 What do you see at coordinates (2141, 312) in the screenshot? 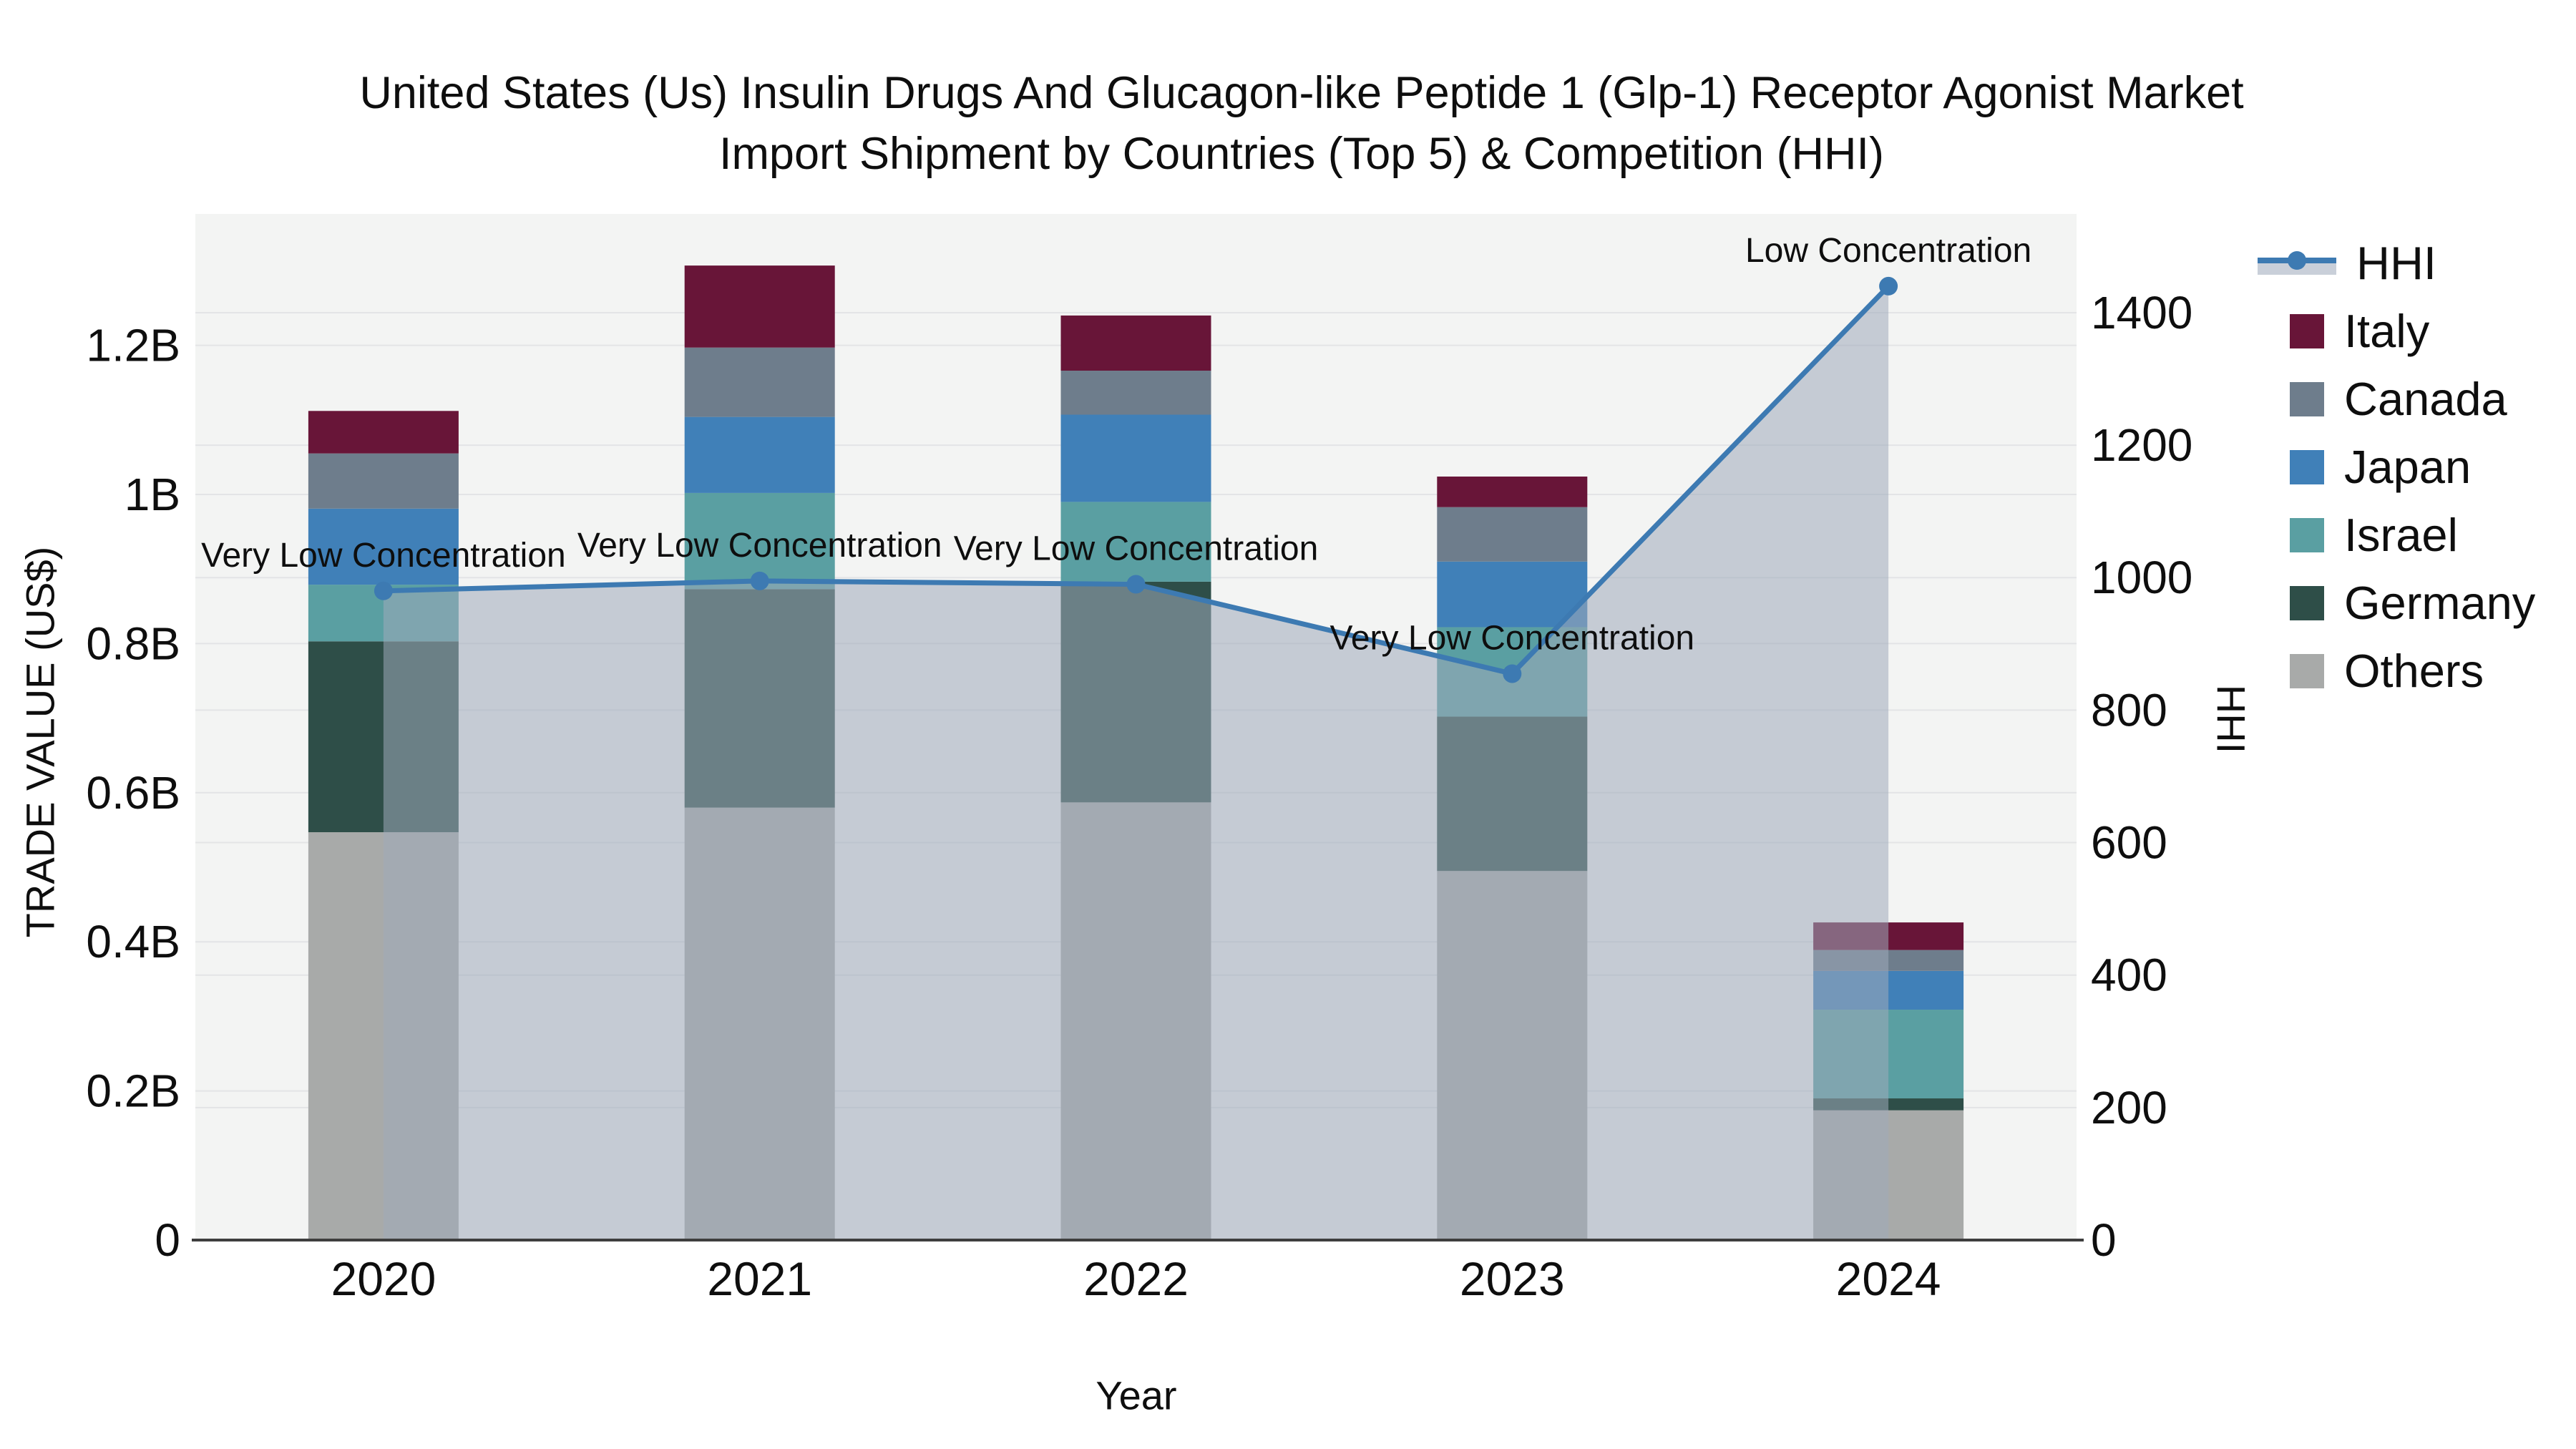
I see `y-right-tick-label: 1400` at bounding box center [2141, 312].